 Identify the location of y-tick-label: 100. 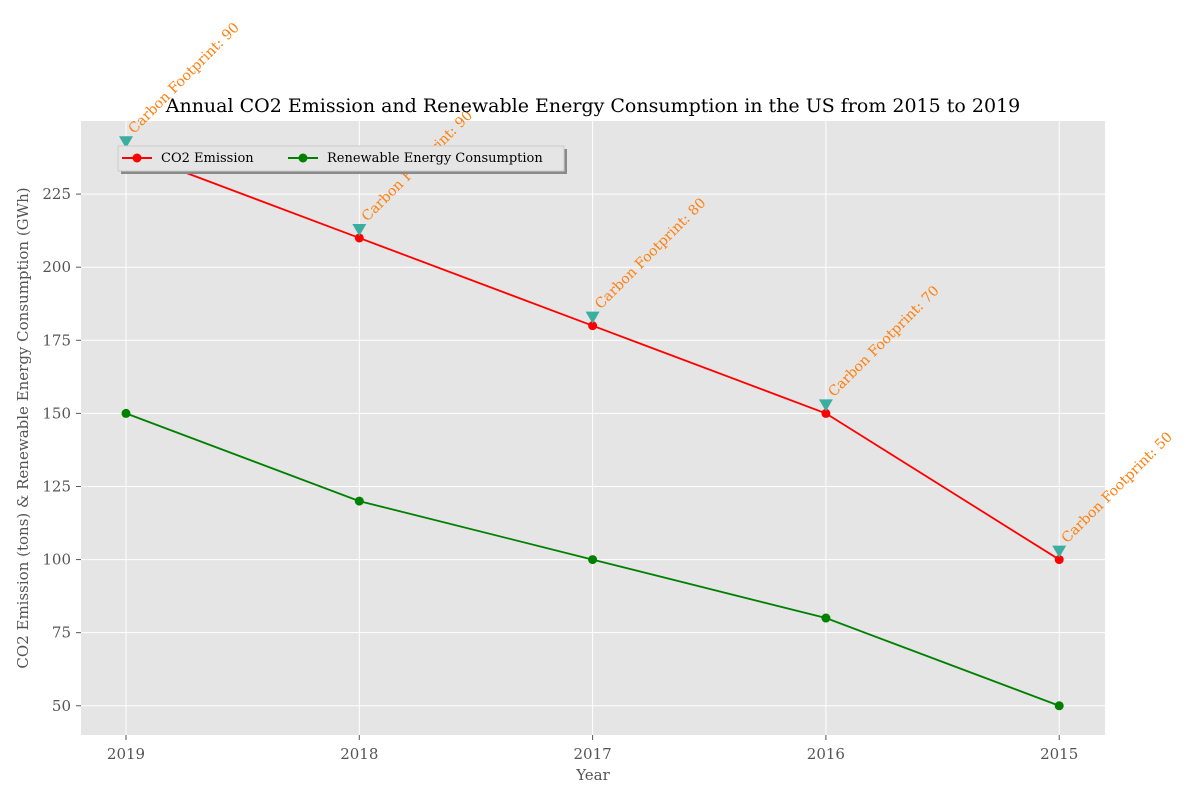
(56, 560).